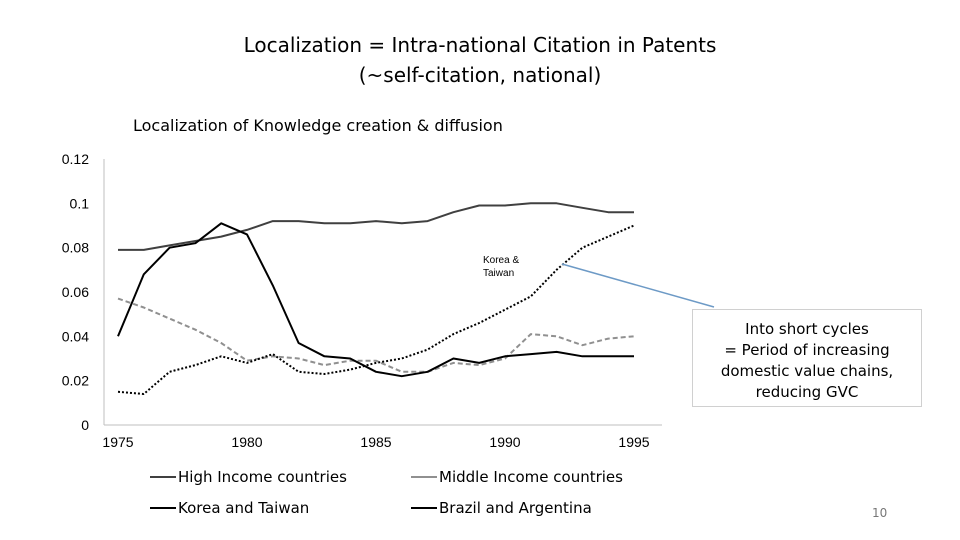  I want to click on x-tick-label: 1990, so click(504, 442).